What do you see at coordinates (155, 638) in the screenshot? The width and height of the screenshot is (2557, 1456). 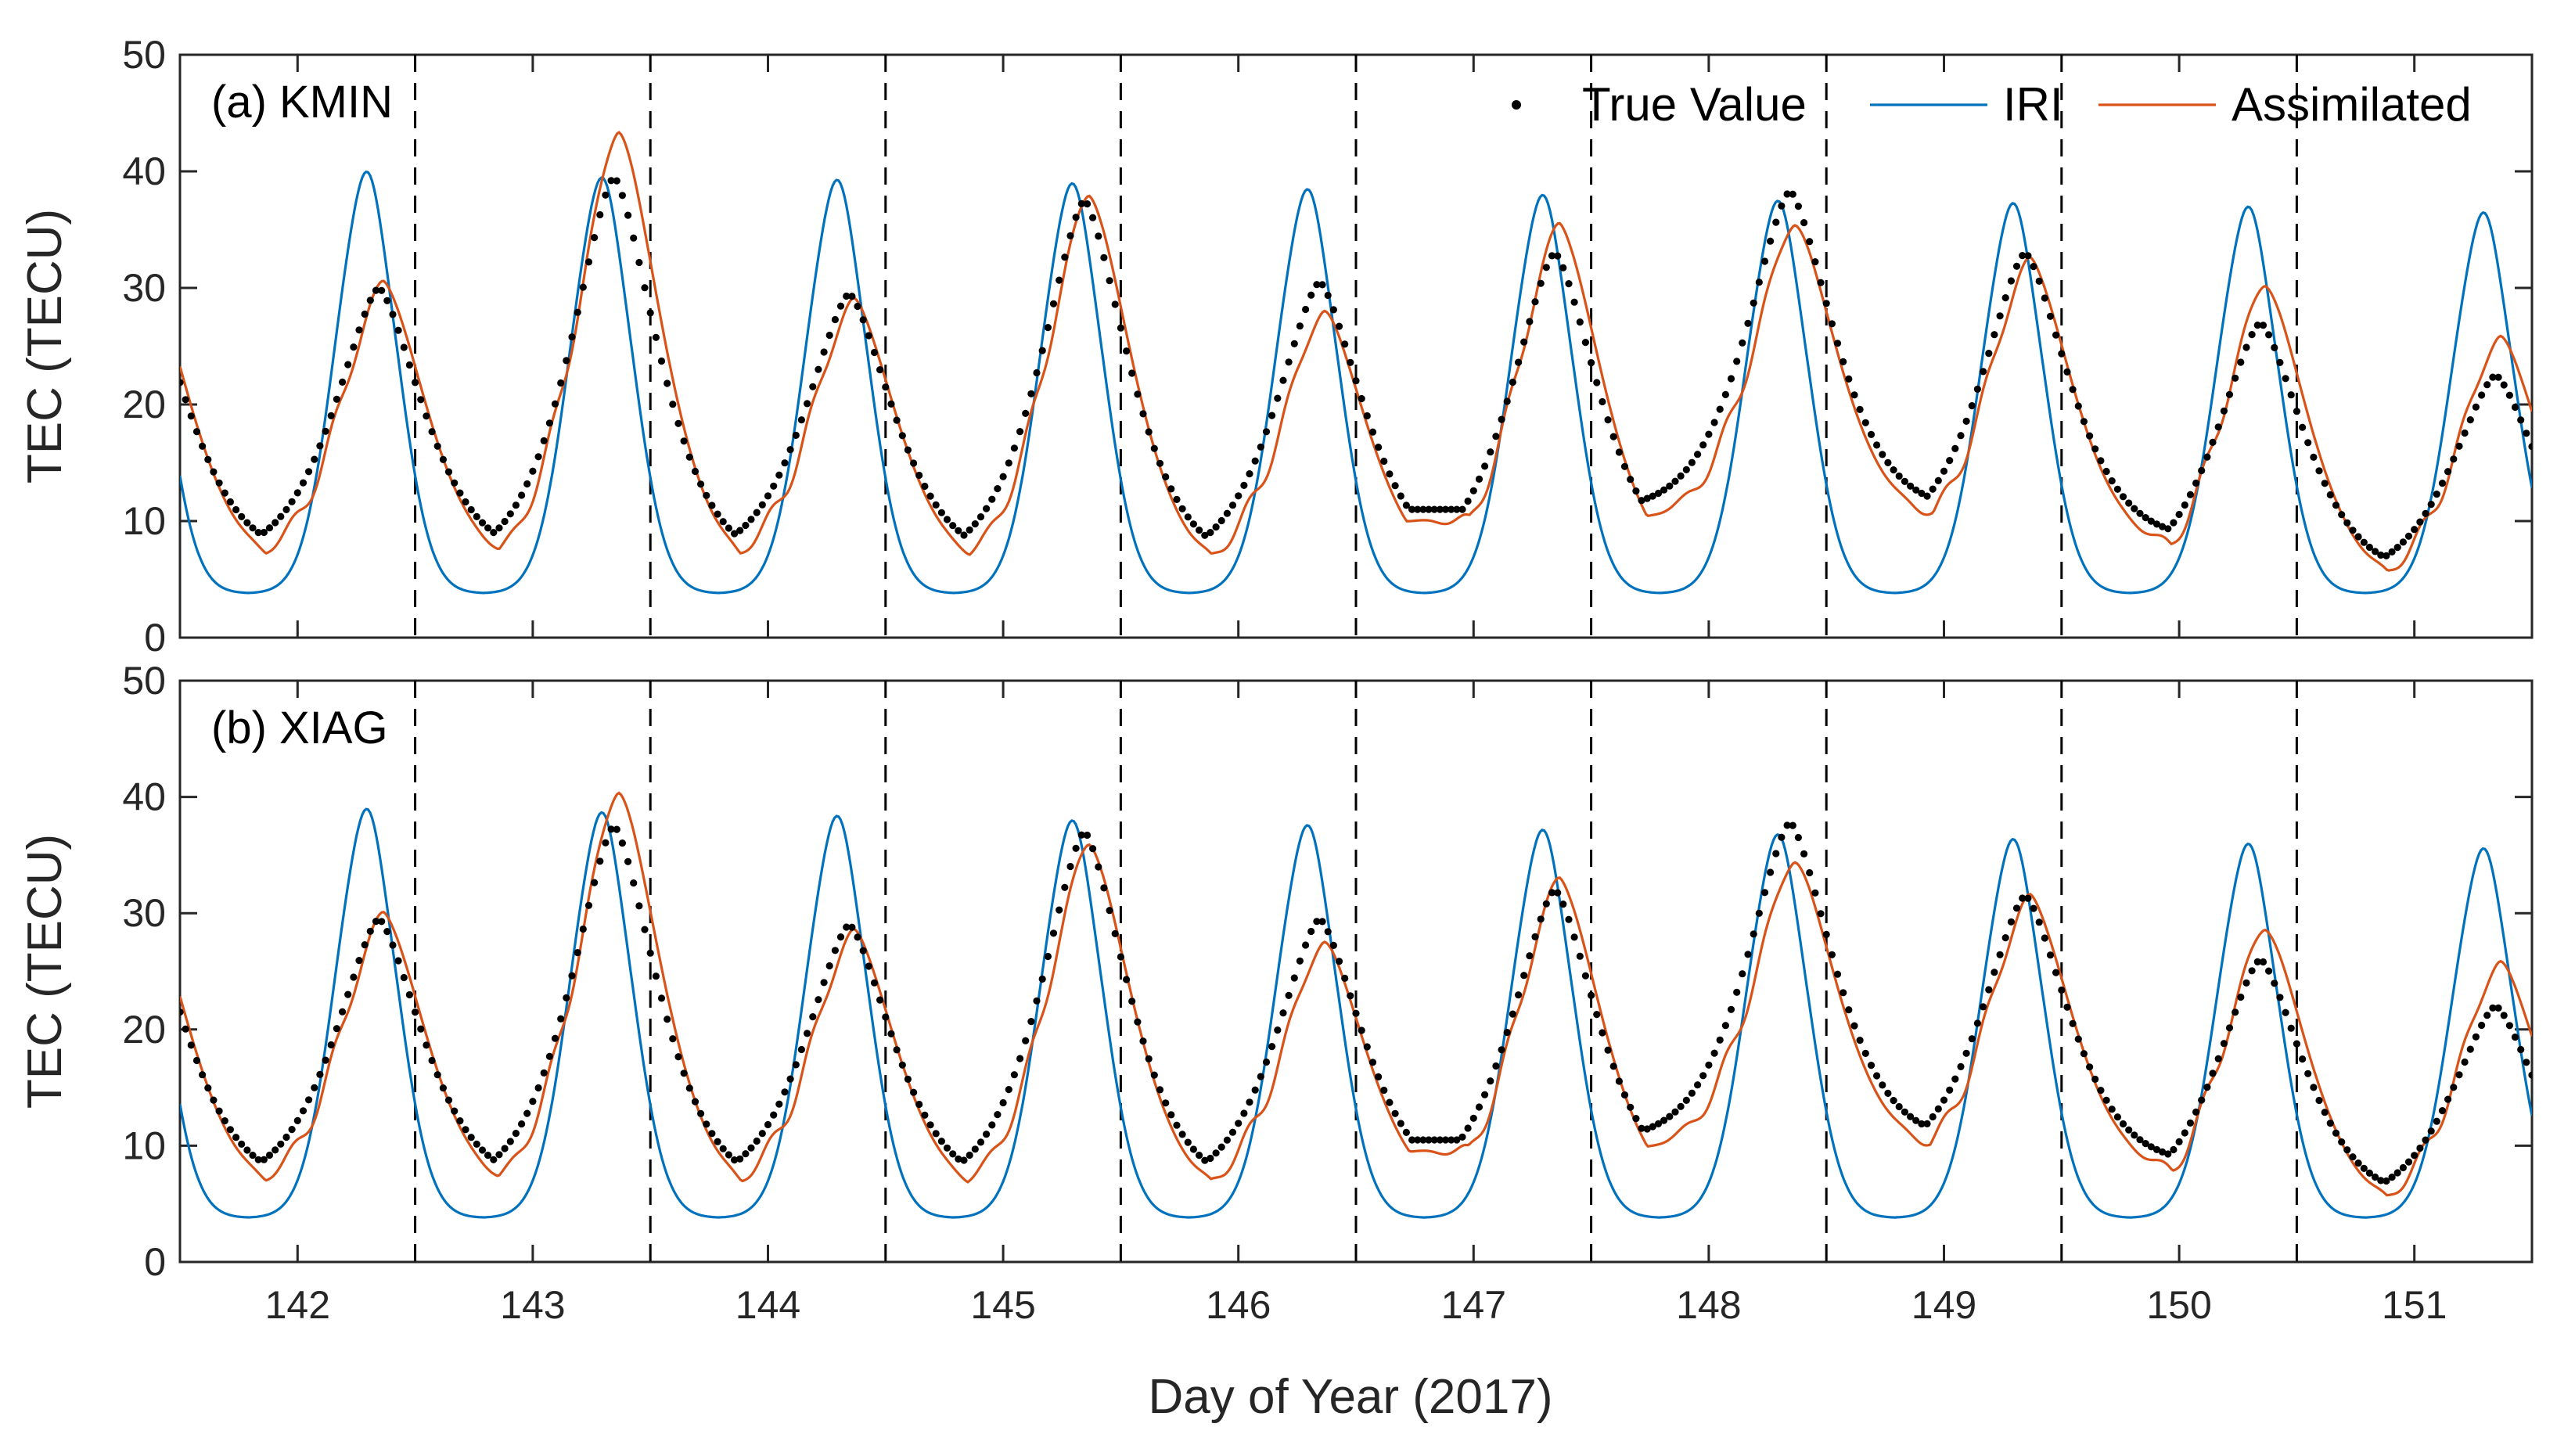 I see `y-tick-label: 0` at bounding box center [155, 638].